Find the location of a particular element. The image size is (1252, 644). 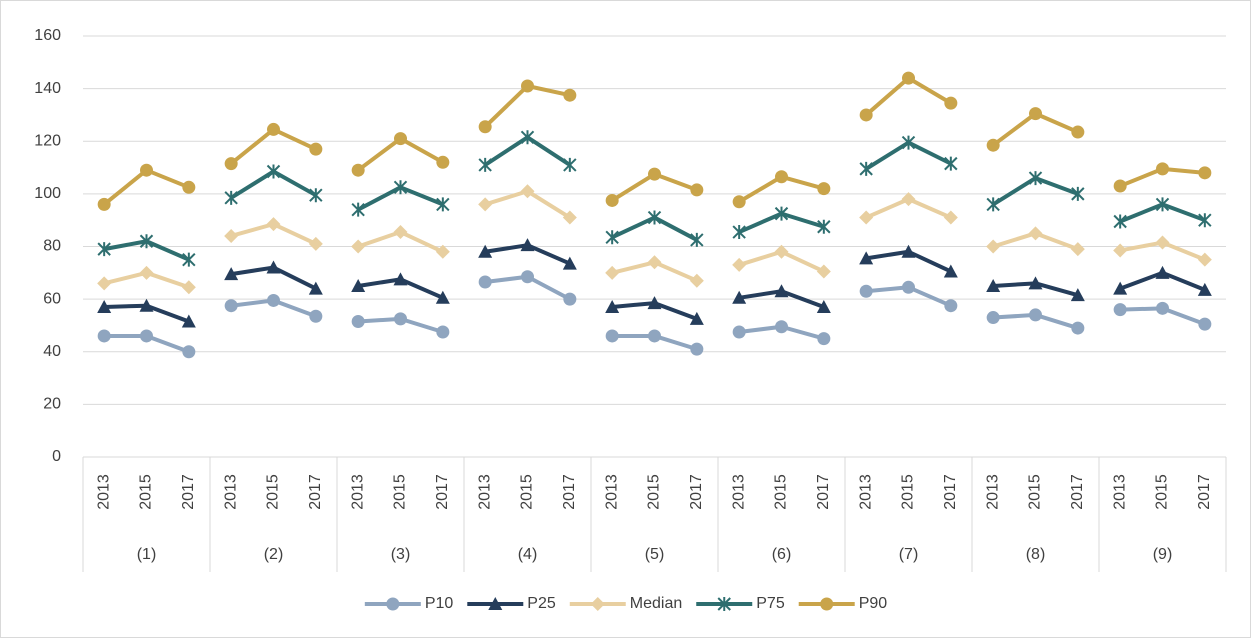

y-tick-label: 40 is located at coordinates (52, 351).